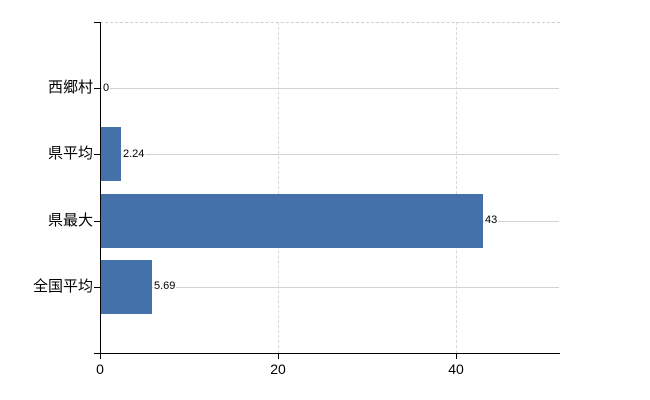  What do you see at coordinates (70, 153) in the screenshot?
I see `category-label: 県平均` at bounding box center [70, 153].